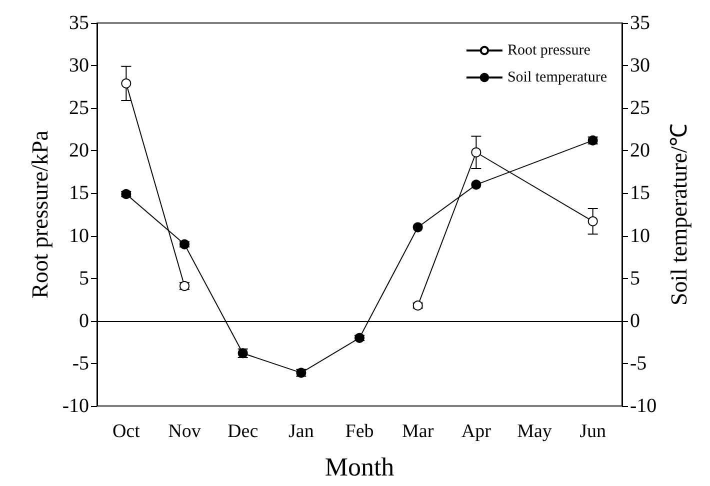  I want to click on y2-axis-title: Soil temperature/℃, so click(679, 214).